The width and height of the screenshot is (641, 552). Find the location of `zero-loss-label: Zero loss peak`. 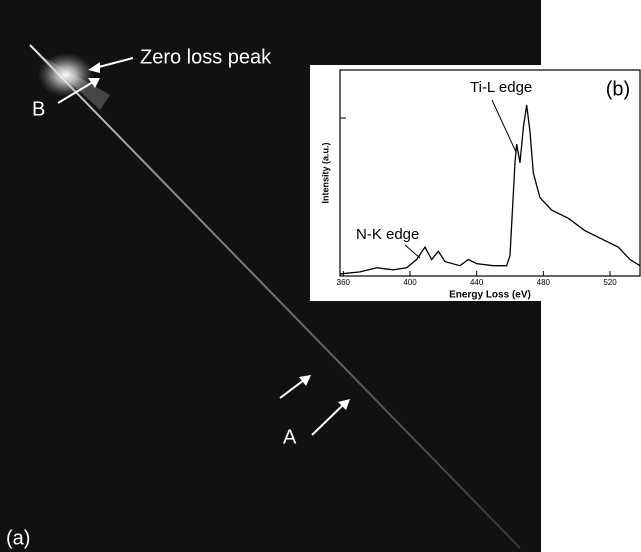

zero-loss-label: Zero loss peak is located at coordinates (206, 57).